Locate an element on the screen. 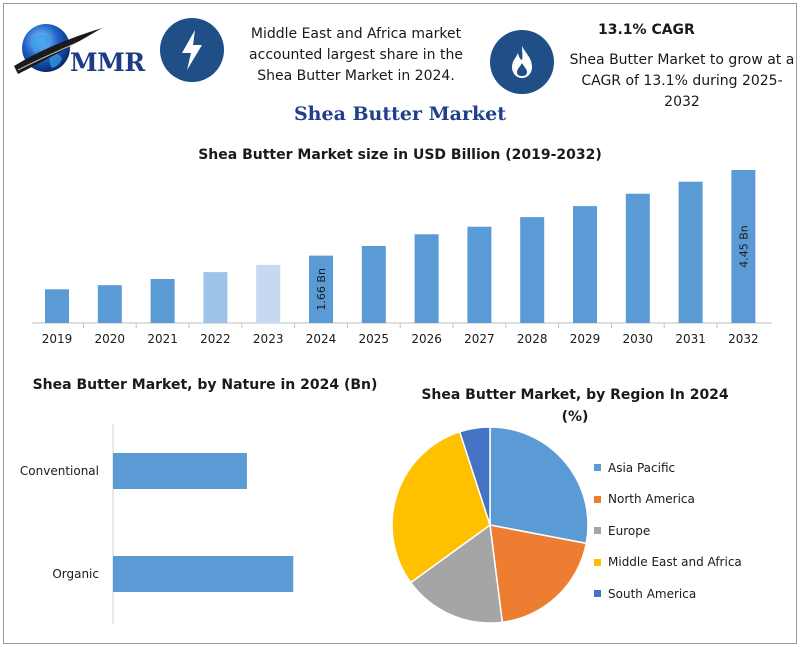  flame-badge is located at coordinates (522, 62).